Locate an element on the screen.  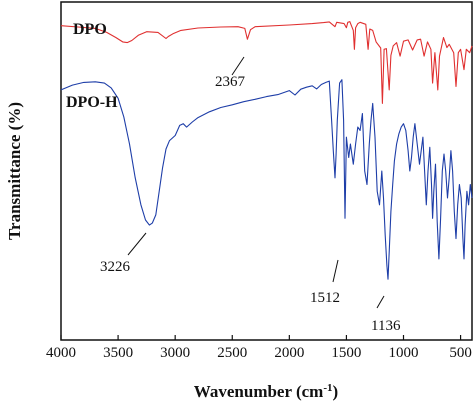
x-tick-label: 2000 is located at coordinates (289, 353).